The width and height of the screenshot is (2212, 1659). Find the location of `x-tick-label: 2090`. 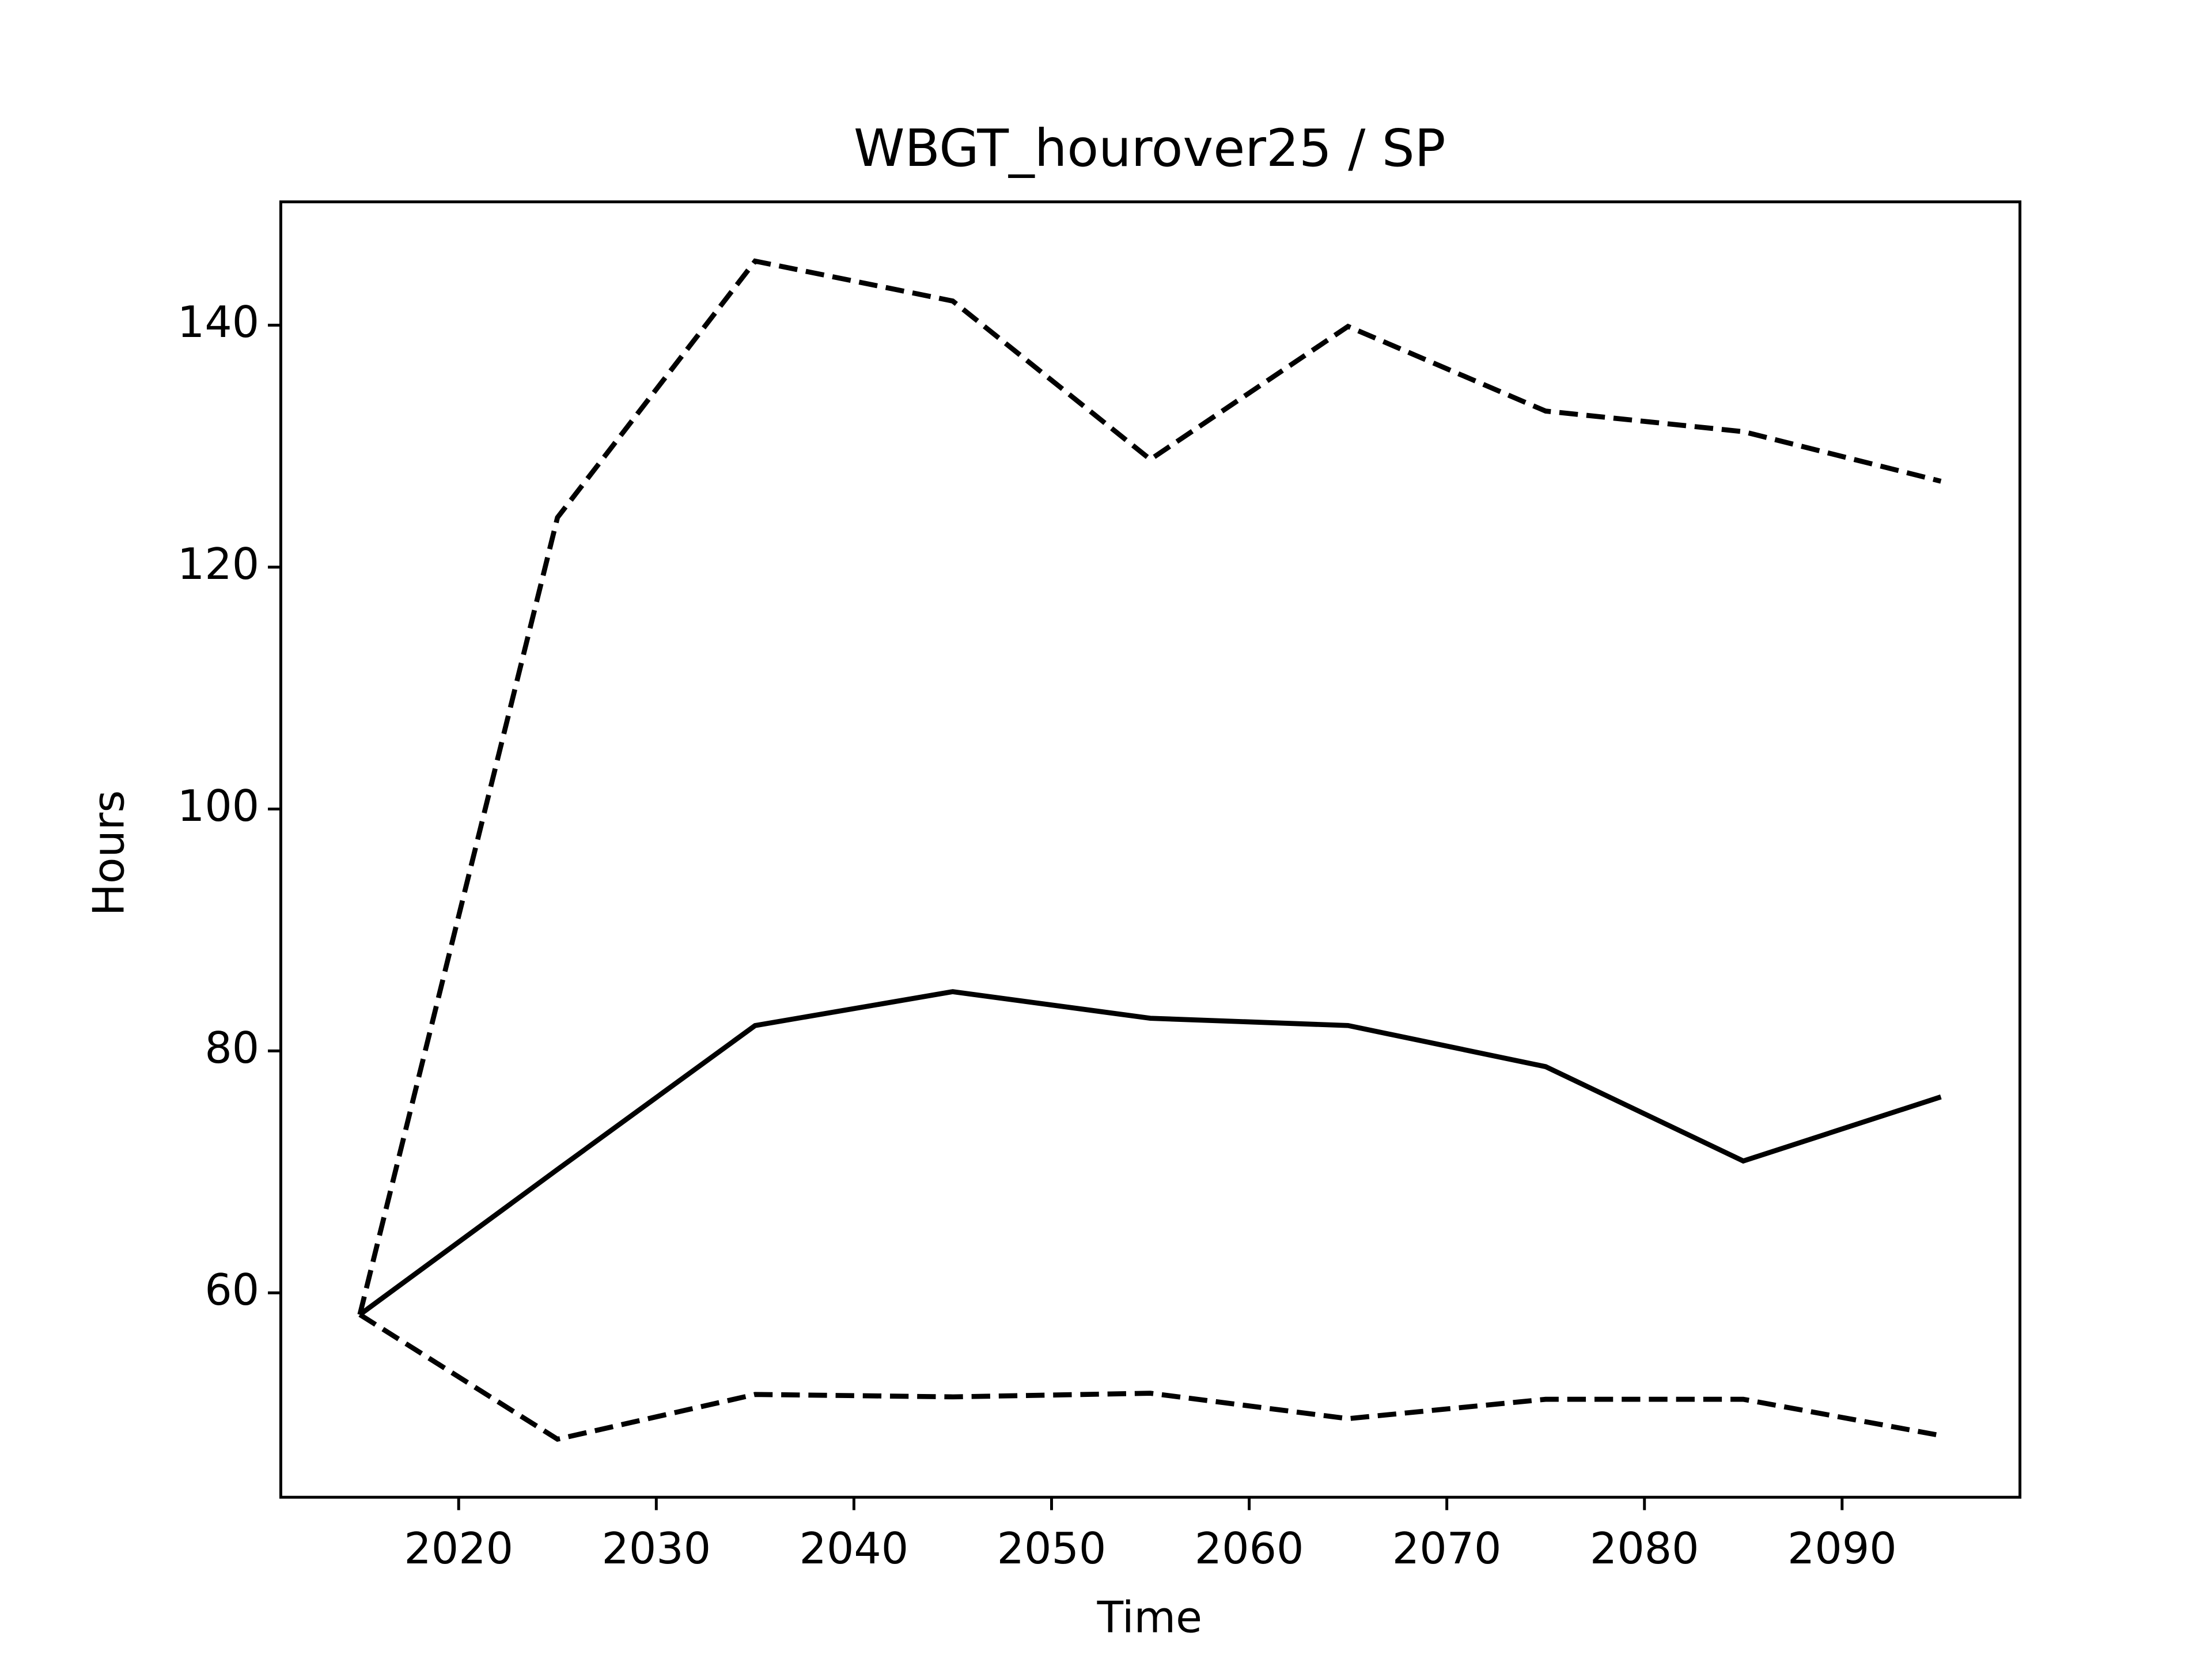

x-tick-label: 2090 is located at coordinates (1842, 1549).